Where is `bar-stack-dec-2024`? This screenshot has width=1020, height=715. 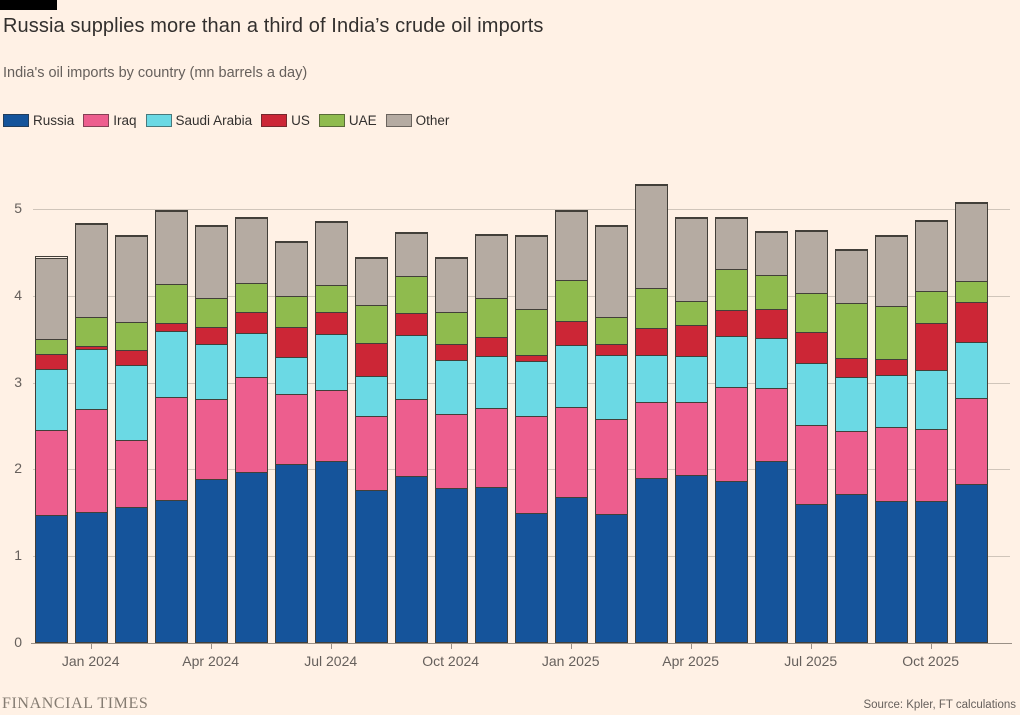 bar-stack-dec-2024 is located at coordinates (532, 438).